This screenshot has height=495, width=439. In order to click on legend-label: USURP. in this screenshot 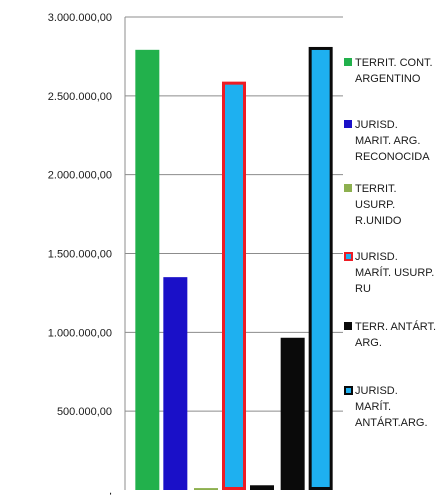, I will do `click(375, 205)`.